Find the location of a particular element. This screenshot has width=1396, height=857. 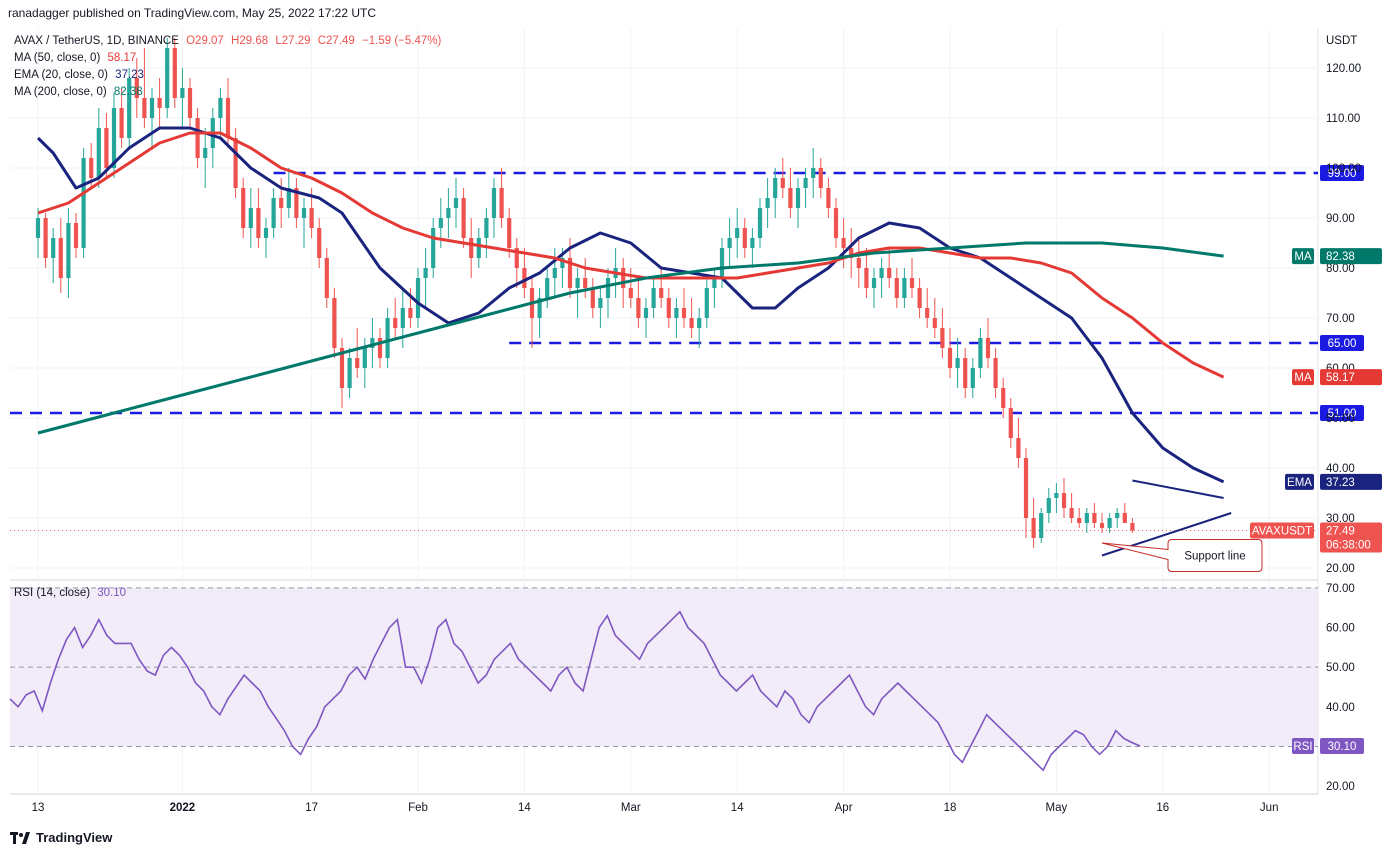

time-tick-label: 16 is located at coordinates (1162, 808).